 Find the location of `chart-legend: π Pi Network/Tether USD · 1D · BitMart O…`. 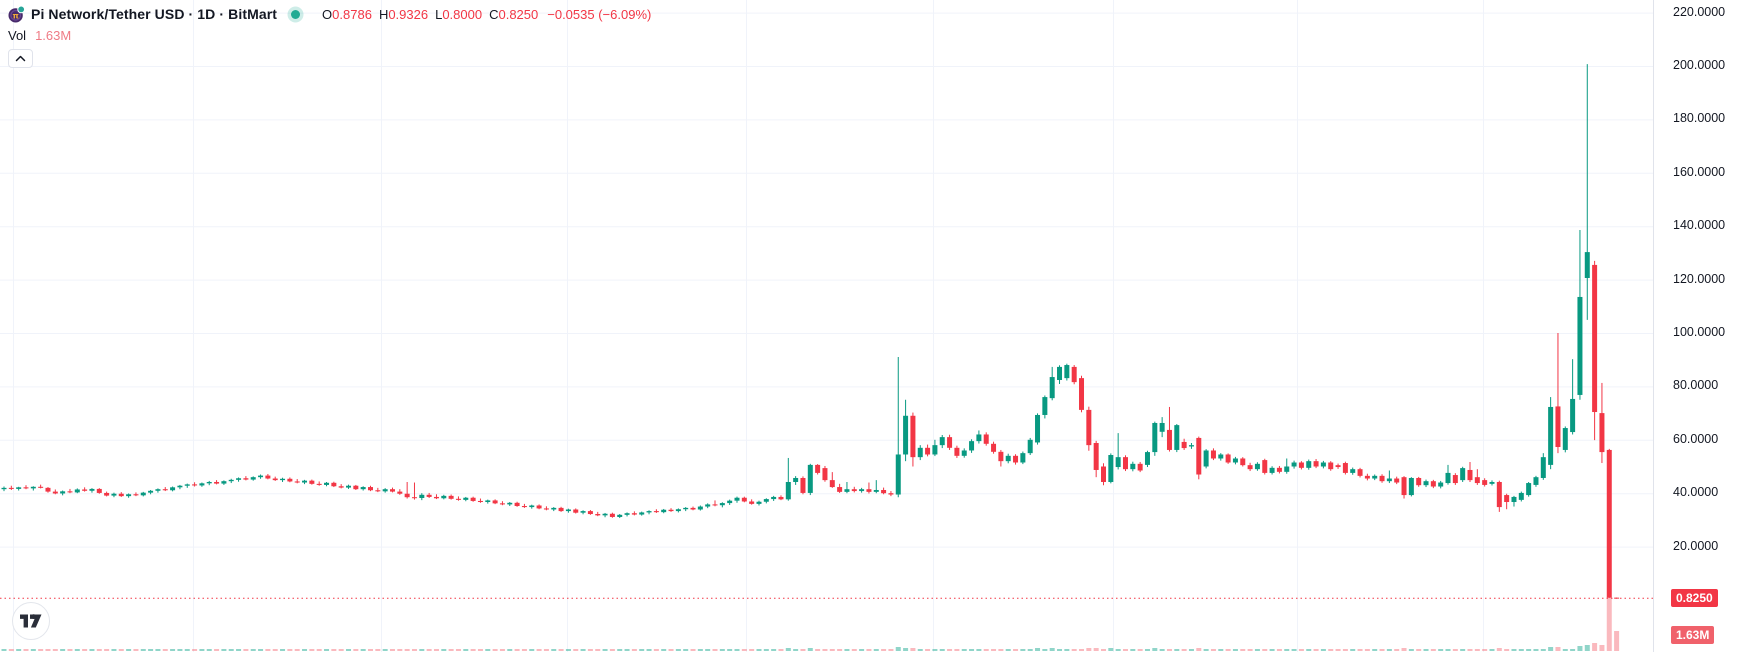

chart-legend: π Pi Network/Tether USD · 1D · BitMart O… is located at coordinates (329, 36).